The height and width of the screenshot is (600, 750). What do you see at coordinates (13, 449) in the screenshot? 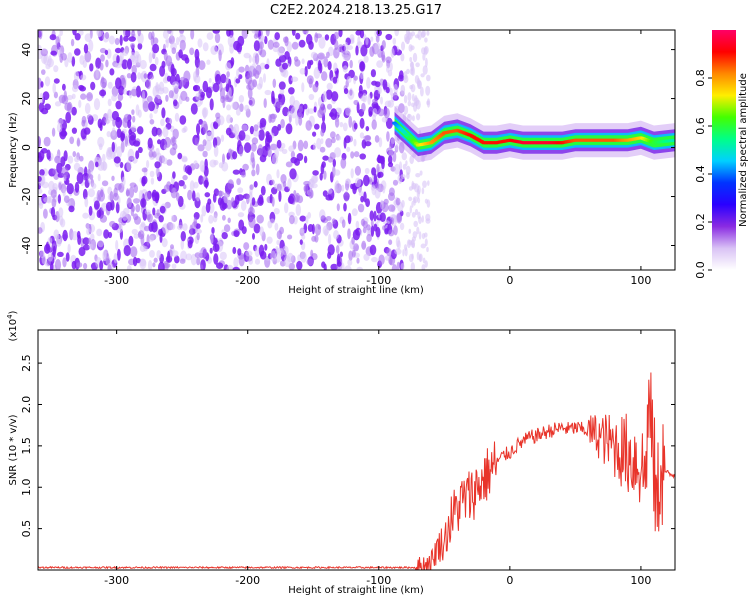
I see `snr-y-axis-label: SNR (10 * v/v)` at bounding box center [13, 449].